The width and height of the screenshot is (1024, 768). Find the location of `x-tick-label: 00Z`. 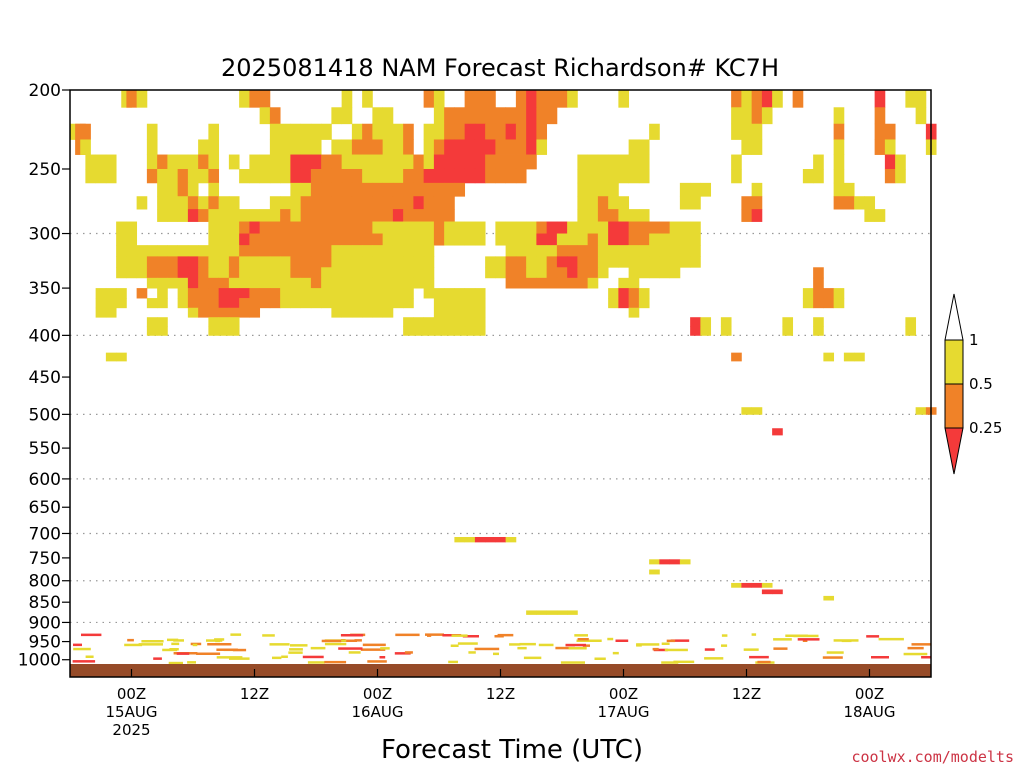

x-tick-label: 00Z is located at coordinates (131, 694).